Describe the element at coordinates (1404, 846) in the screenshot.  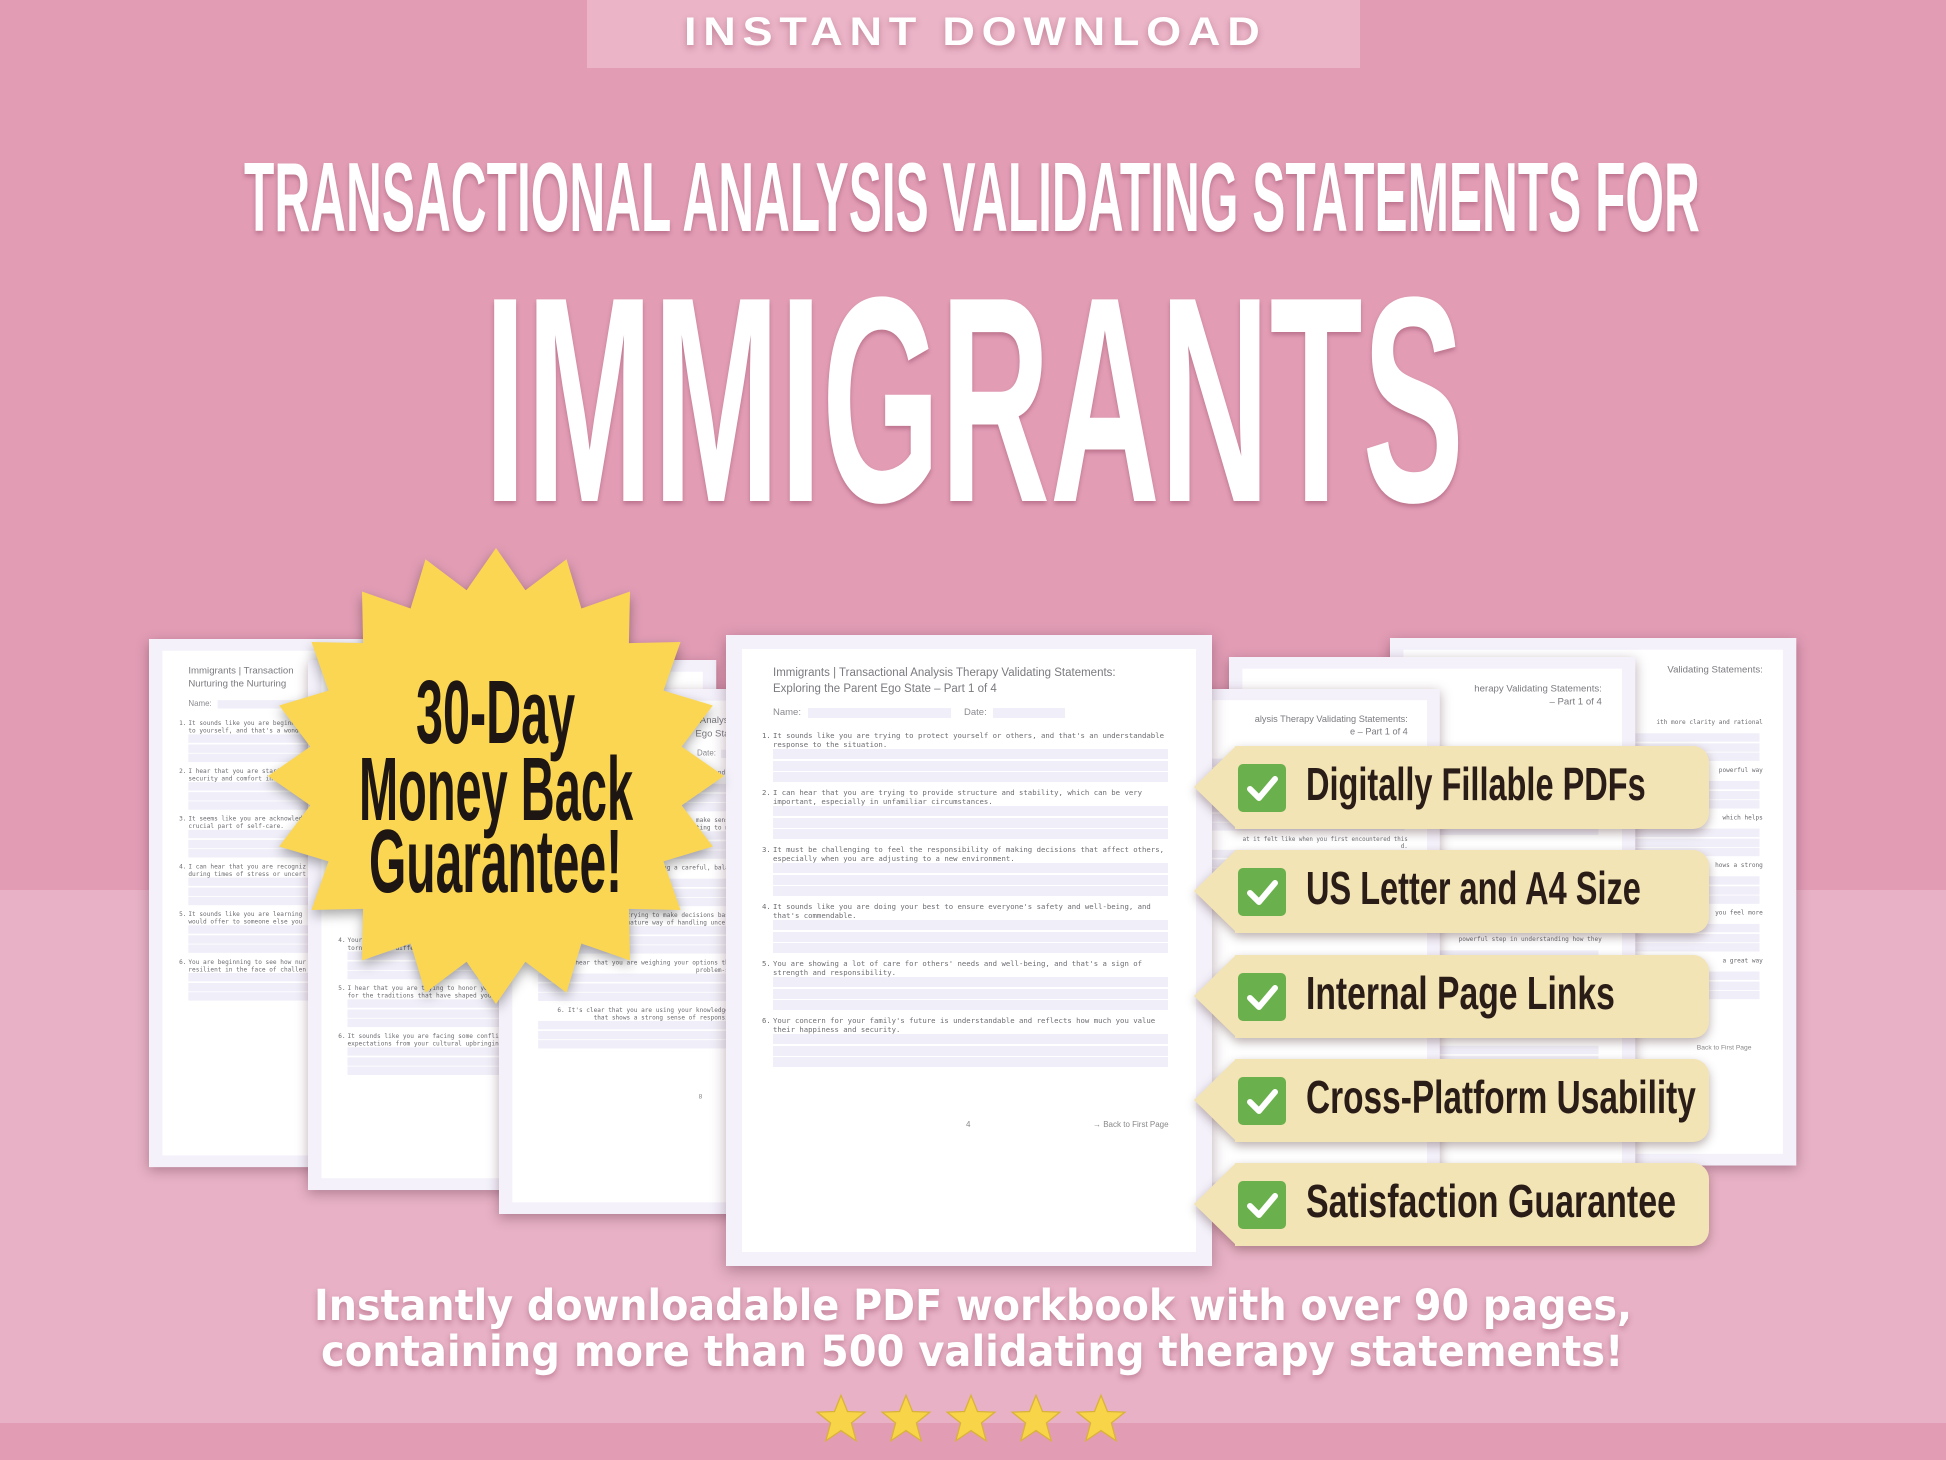
I see `statement-text: d.` at that location.